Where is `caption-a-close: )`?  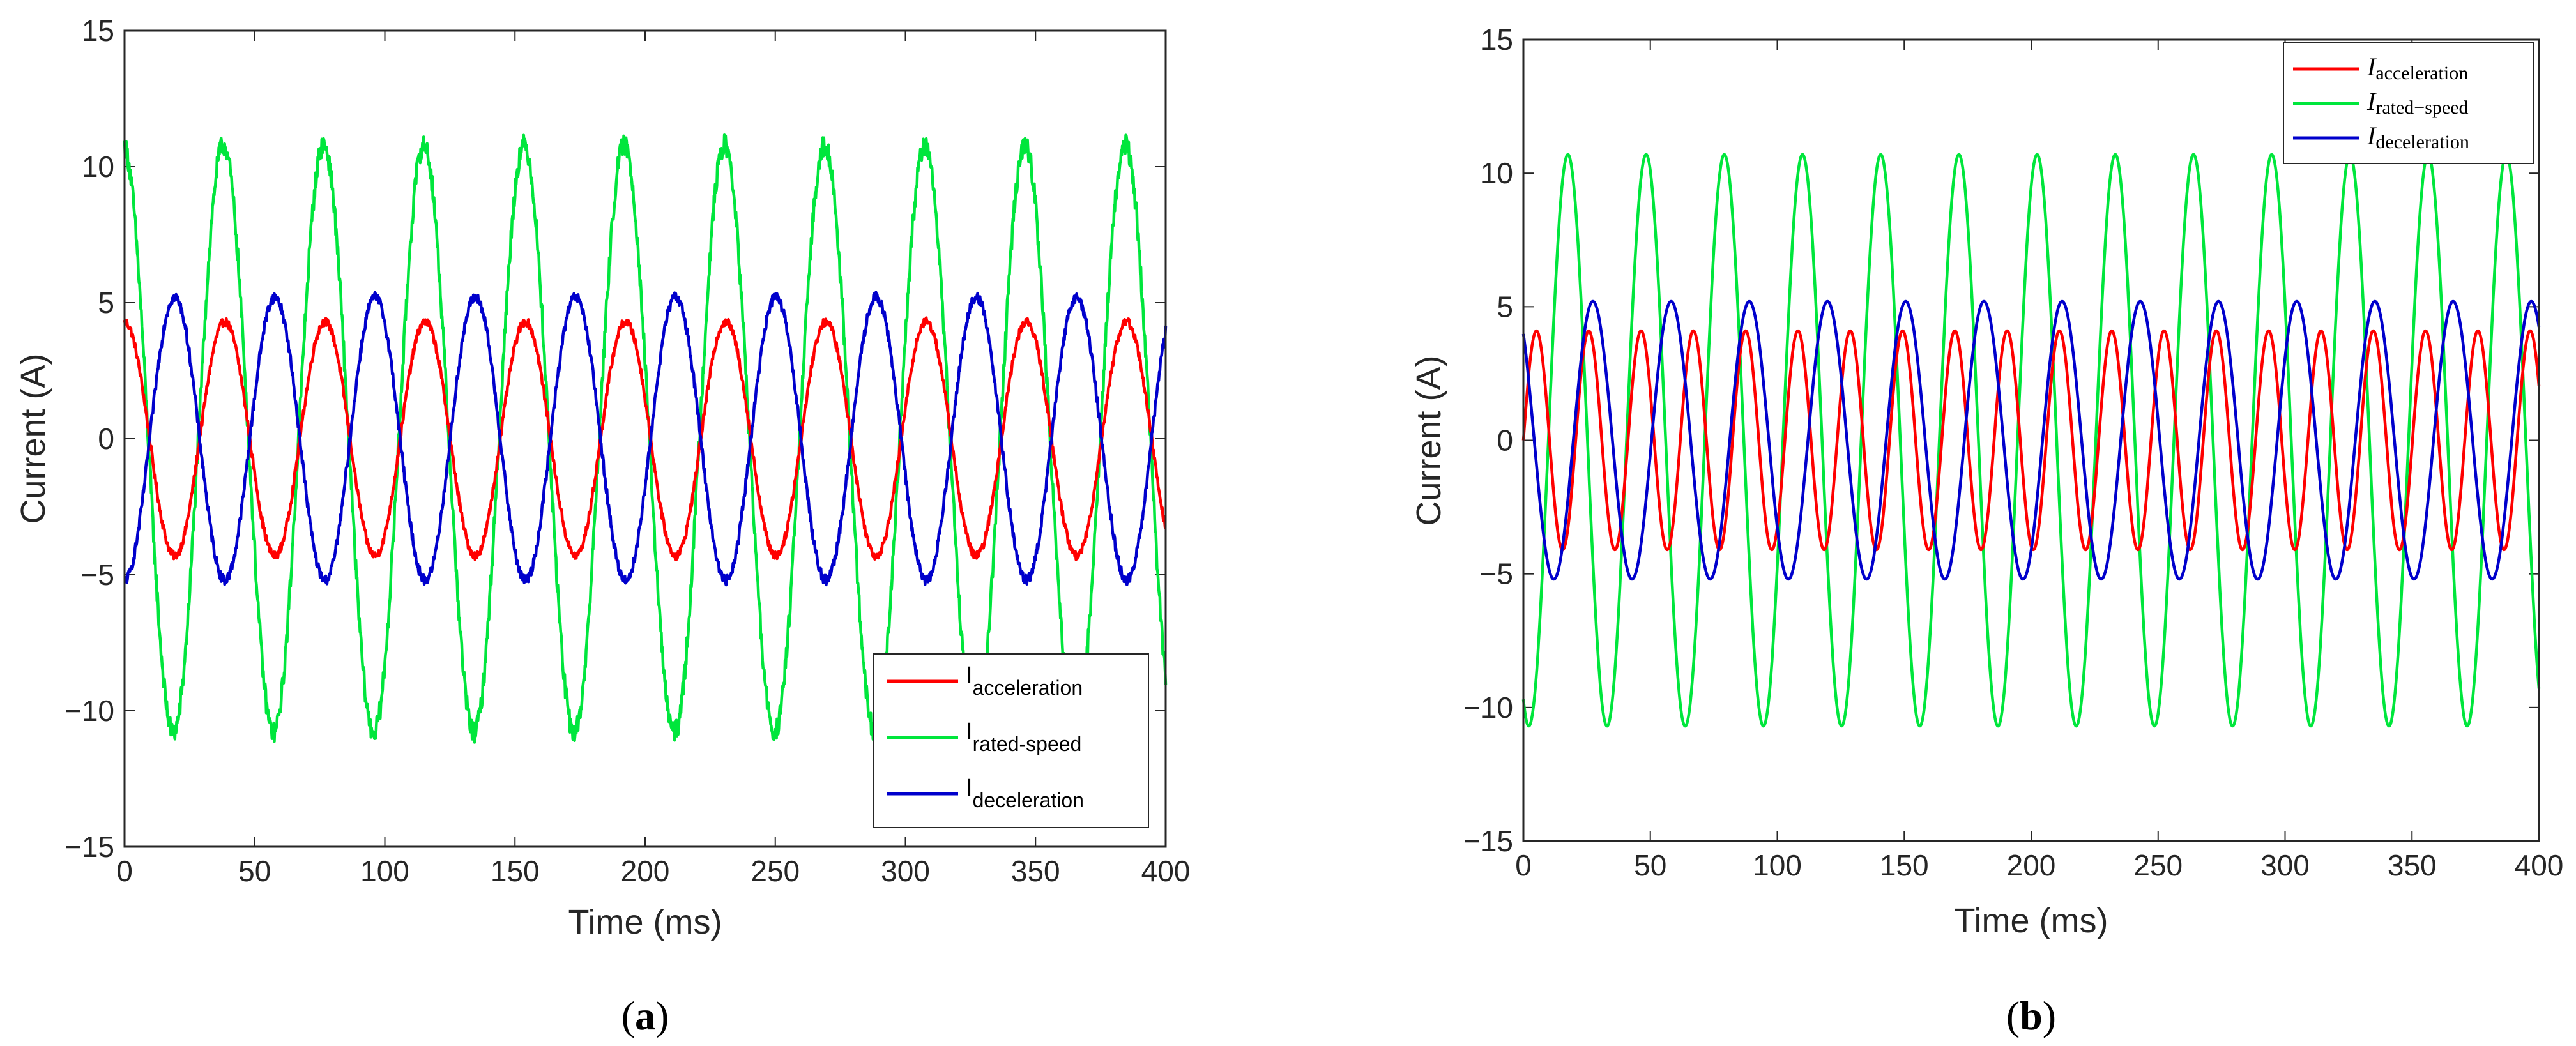
caption-a-close: ) is located at coordinates (662, 1015).